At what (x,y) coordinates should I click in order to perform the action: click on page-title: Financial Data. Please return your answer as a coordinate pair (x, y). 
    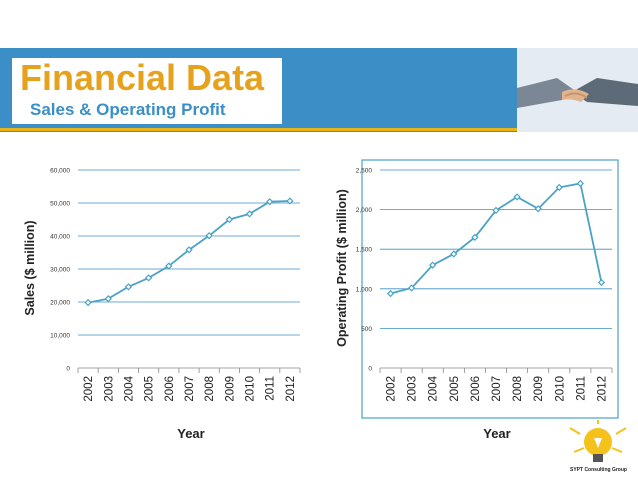
    Looking at the image, I should click on (142, 77).